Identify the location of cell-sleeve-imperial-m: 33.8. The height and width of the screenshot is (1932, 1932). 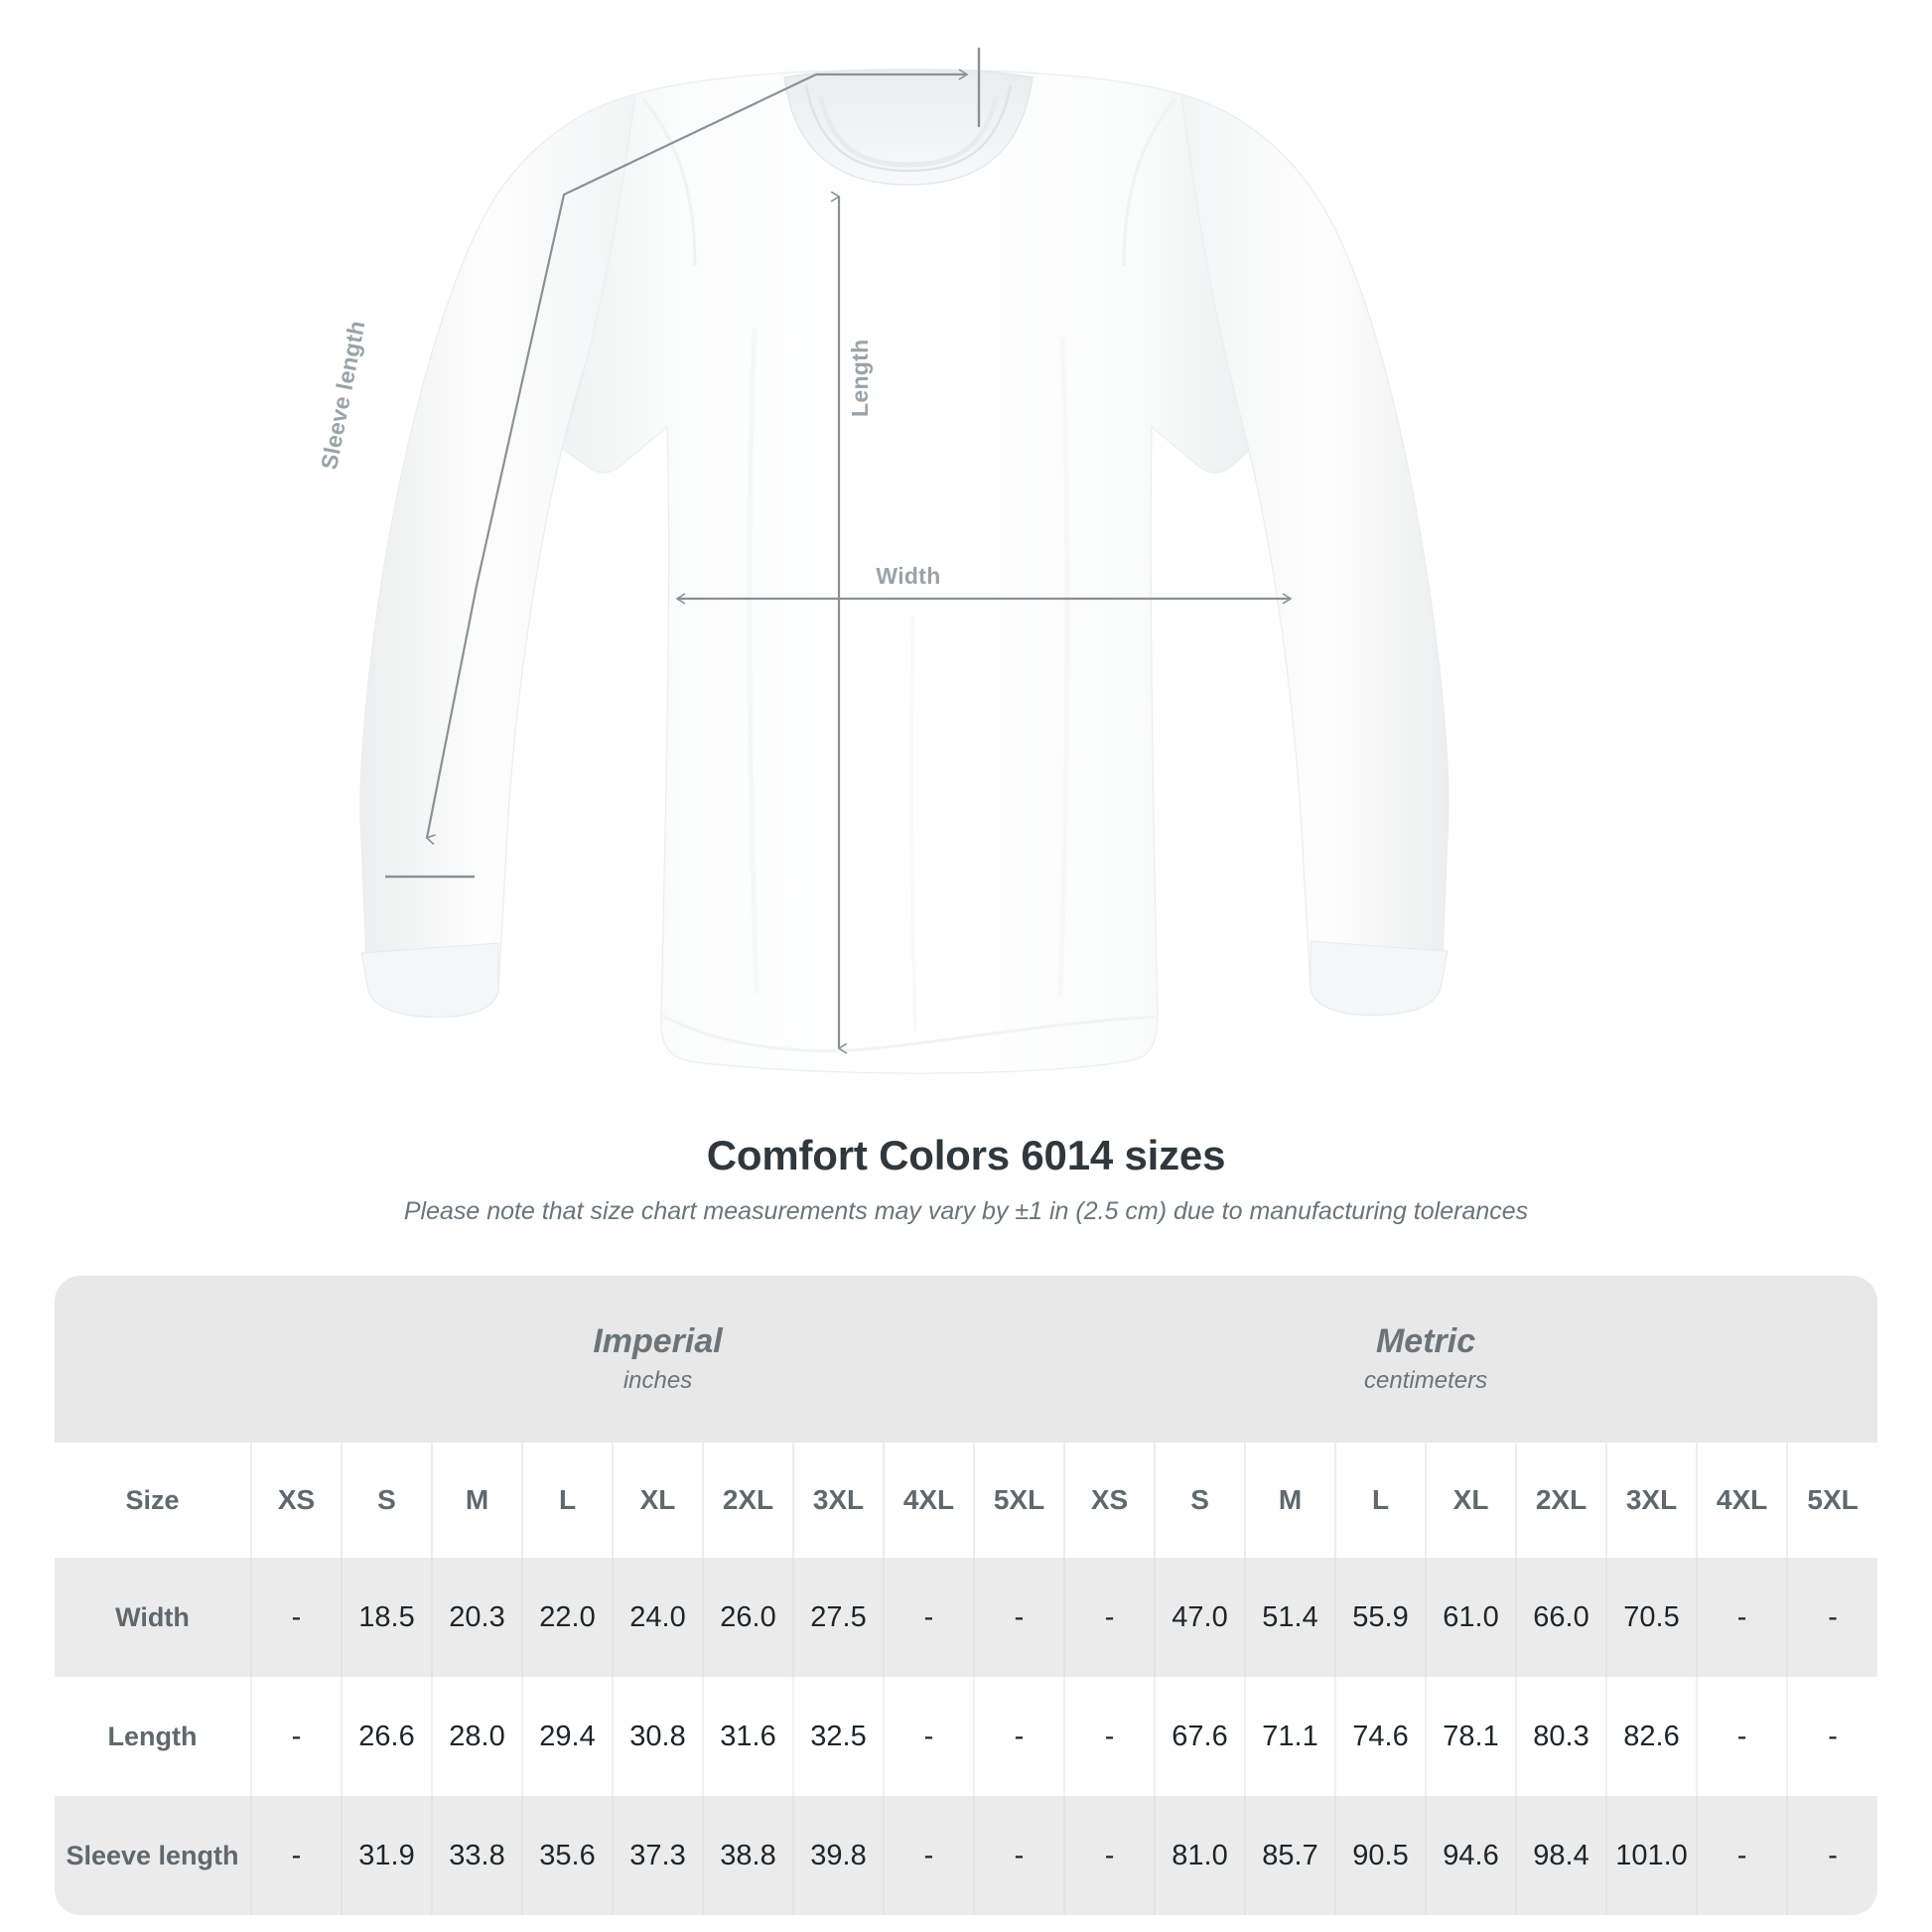
(476, 1855).